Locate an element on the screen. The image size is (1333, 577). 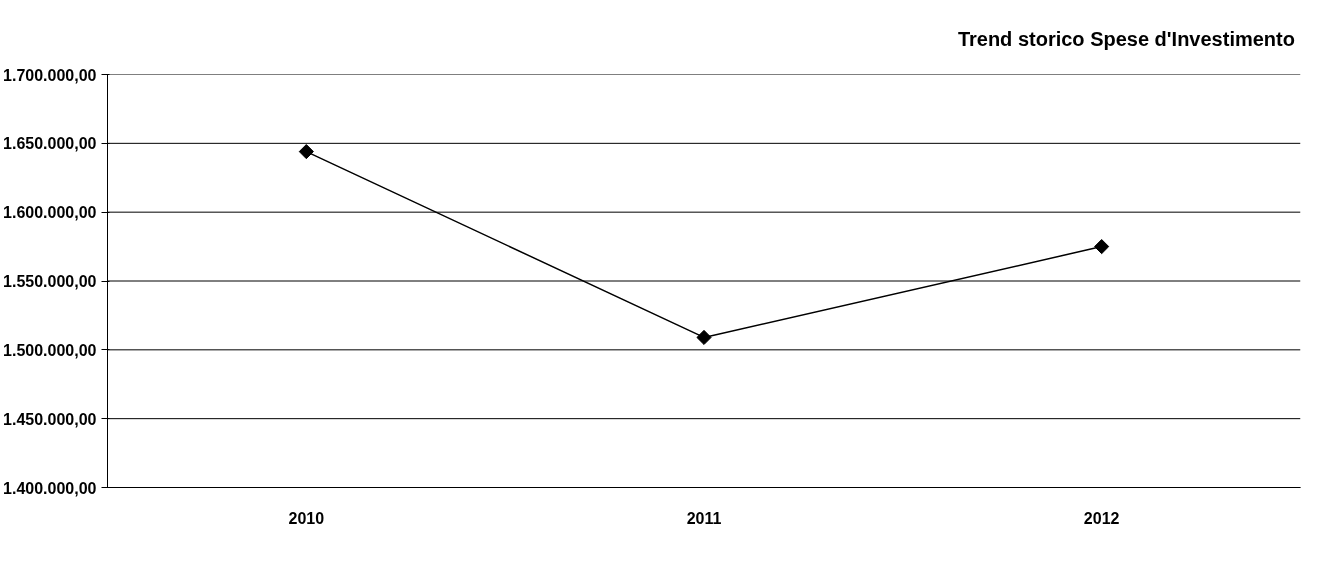
y-tick-label: 1.600.000,00 is located at coordinates (50, 213).